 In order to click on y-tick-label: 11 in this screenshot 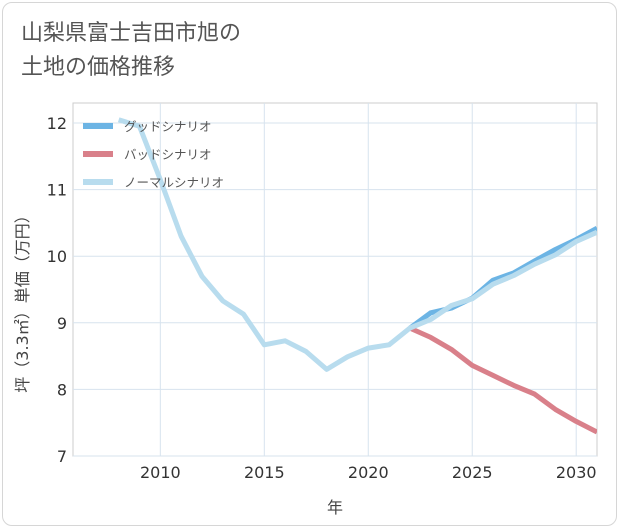, I will do `click(57, 190)`.